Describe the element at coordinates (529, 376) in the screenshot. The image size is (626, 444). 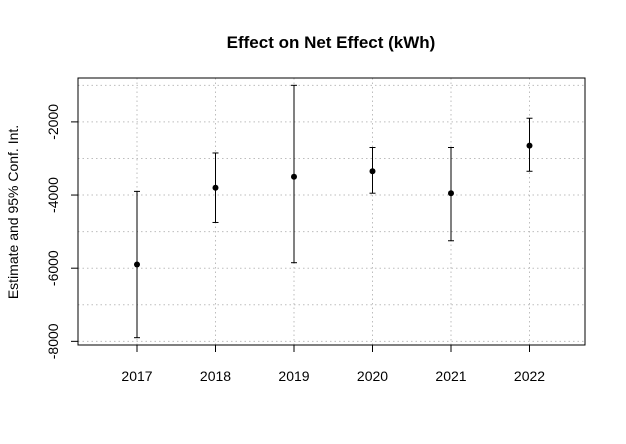
I see `x-tick-label: 2022` at that location.